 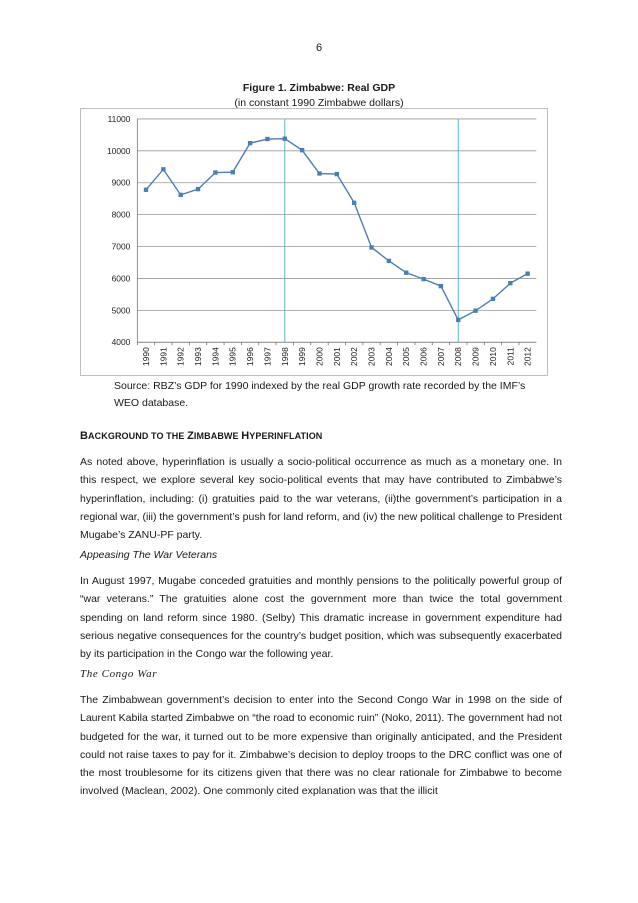 I want to click on x-tick-label: 2007, so click(x=441, y=356).